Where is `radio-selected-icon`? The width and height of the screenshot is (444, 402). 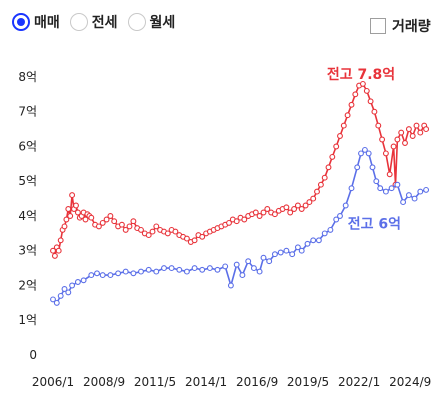 radio-selected-icon is located at coordinates (21, 22).